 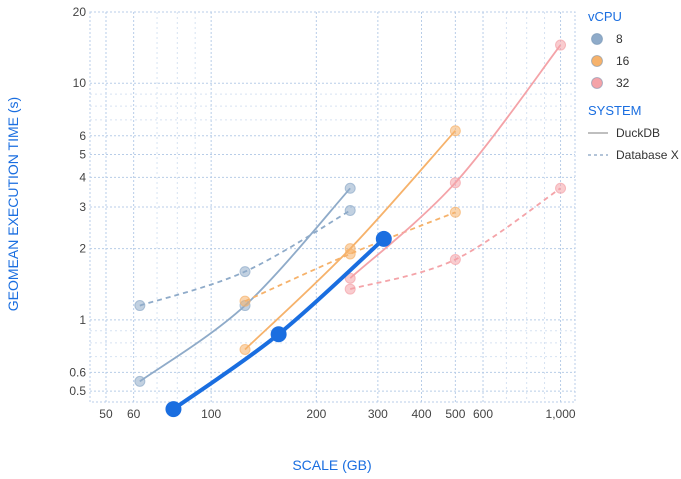 What do you see at coordinates (610, 61) in the screenshot?
I see `legend-item-16: 16` at bounding box center [610, 61].